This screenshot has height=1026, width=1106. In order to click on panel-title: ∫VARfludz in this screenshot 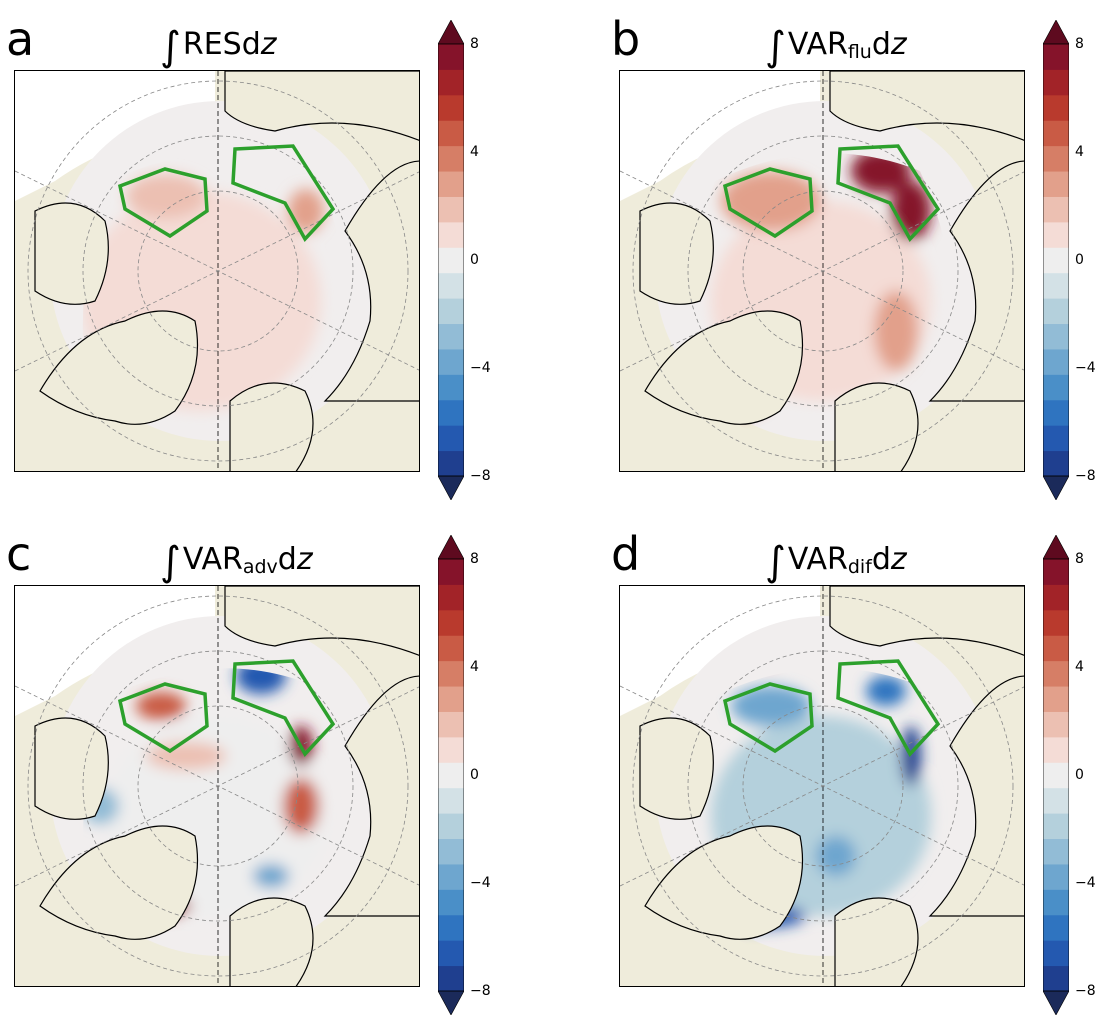, I will do `click(836, 48)`.